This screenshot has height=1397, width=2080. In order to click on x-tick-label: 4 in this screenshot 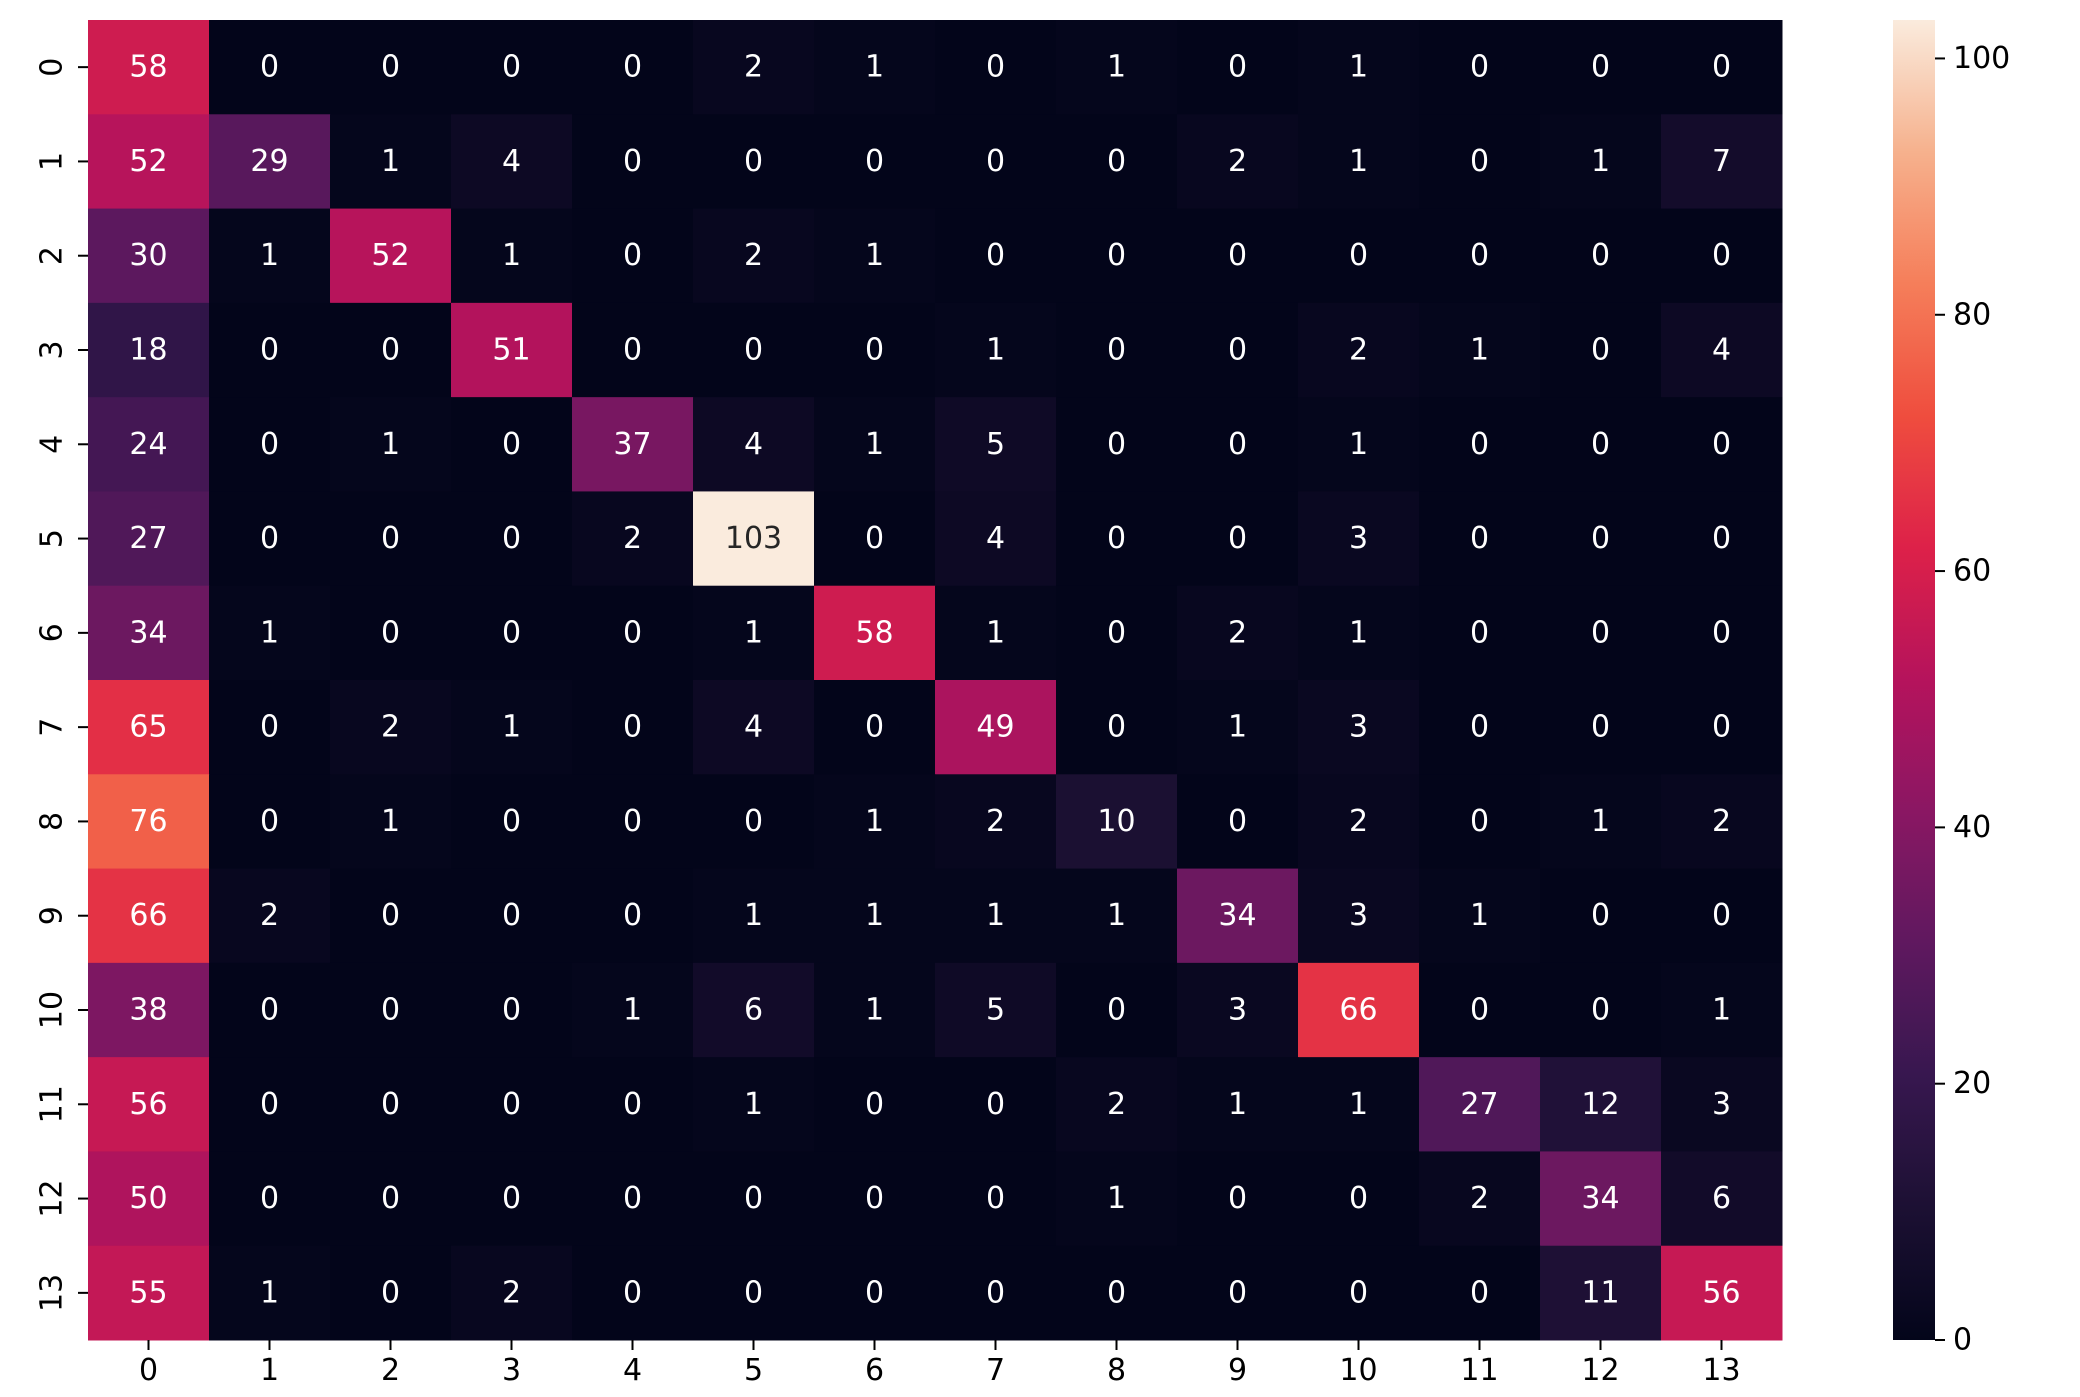, I will do `click(632, 1370)`.